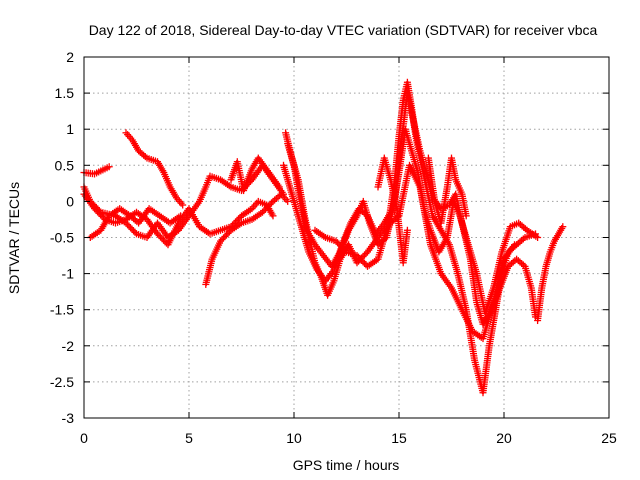 The image size is (640, 480). I want to click on y-tick-labels: 2 1.5 1 0.5 0 -0.5 -1 -1.5 -2 -2.5 -3, so click(62, 237).